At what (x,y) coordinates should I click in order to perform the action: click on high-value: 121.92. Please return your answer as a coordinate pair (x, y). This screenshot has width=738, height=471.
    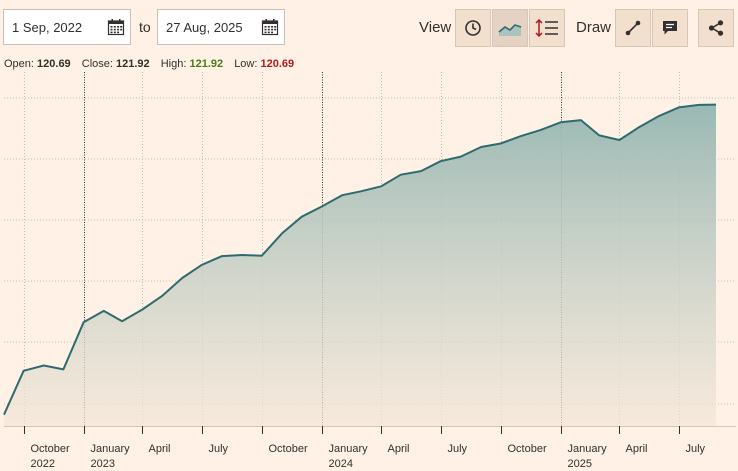
    Looking at the image, I should click on (206, 64).